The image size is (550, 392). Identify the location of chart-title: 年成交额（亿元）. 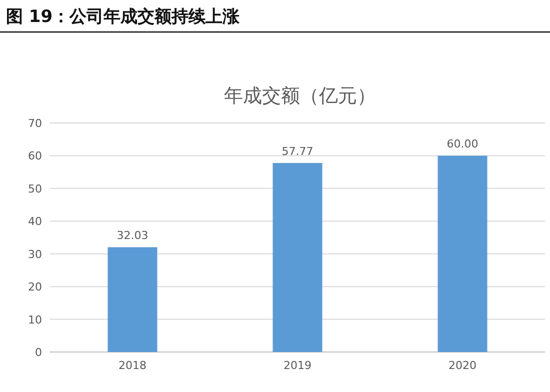
(300, 96).